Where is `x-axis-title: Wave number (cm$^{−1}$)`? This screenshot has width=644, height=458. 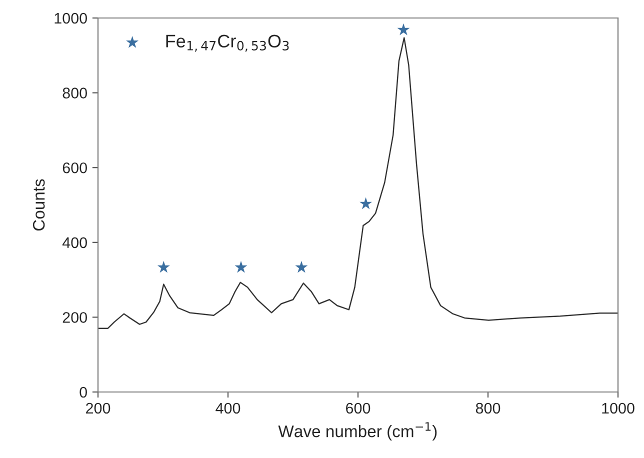
x-axis-title: Wave number (cm$^{−1}$) is located at coordinates (357, 431).